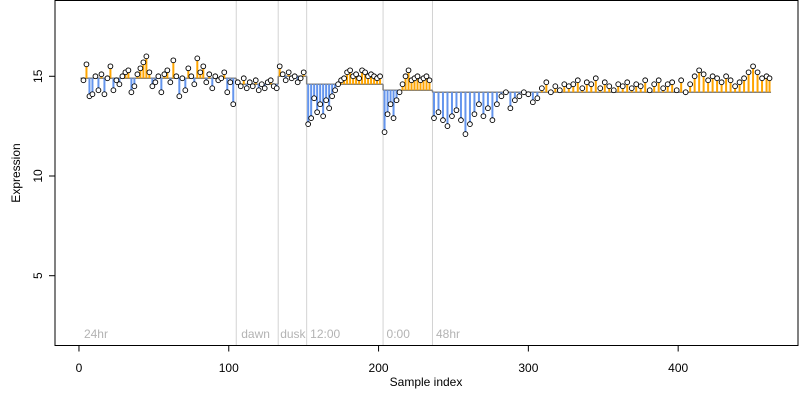  What do you see at coordinates (38, 275) in the screenshot?
I see `y-tick-label: 5` at bounding box center [38, 275].